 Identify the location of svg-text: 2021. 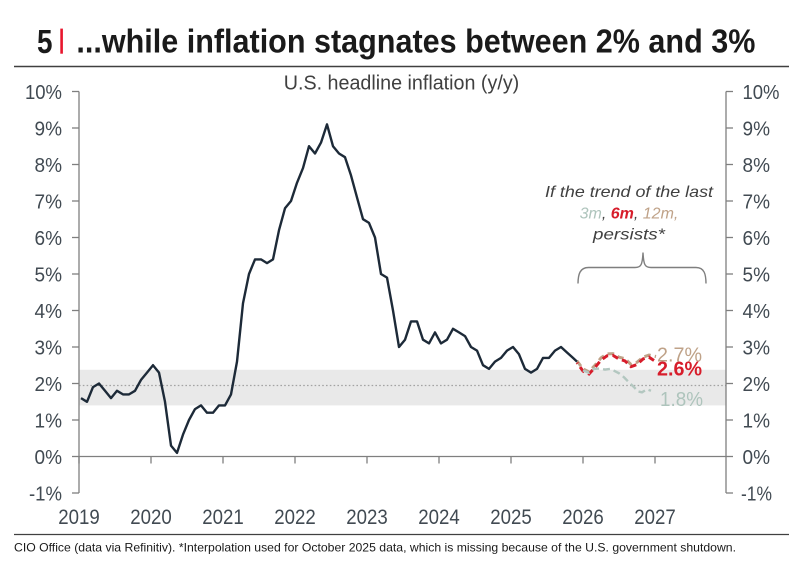
(223, 517).